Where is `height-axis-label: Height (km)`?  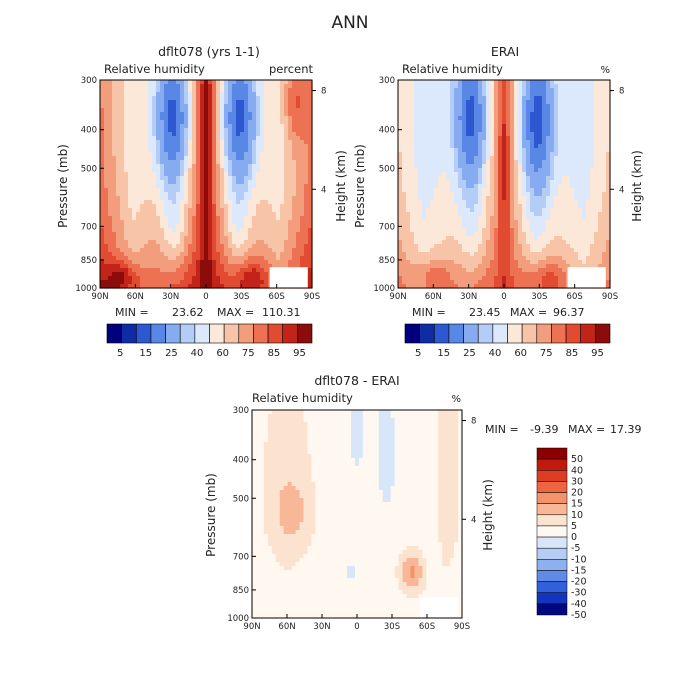 height-axis-label: Height (km) is located at coordinates (341, 185).